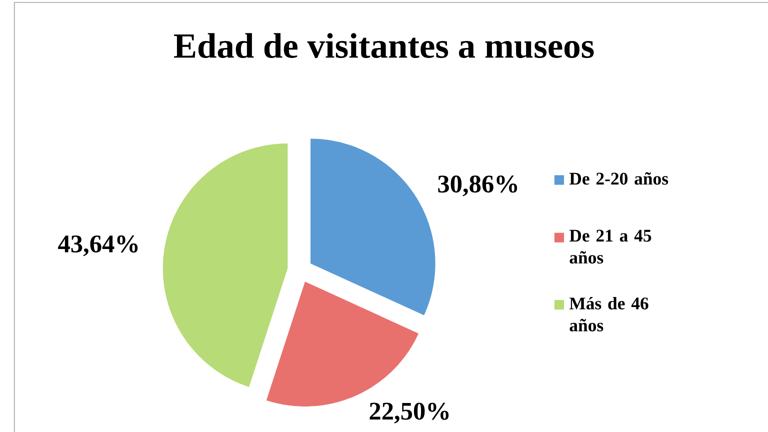  Describe the element at coordinates (384, 45) in the screenshot. I see `chart-title: Edad de visitantes a museos` at that location.